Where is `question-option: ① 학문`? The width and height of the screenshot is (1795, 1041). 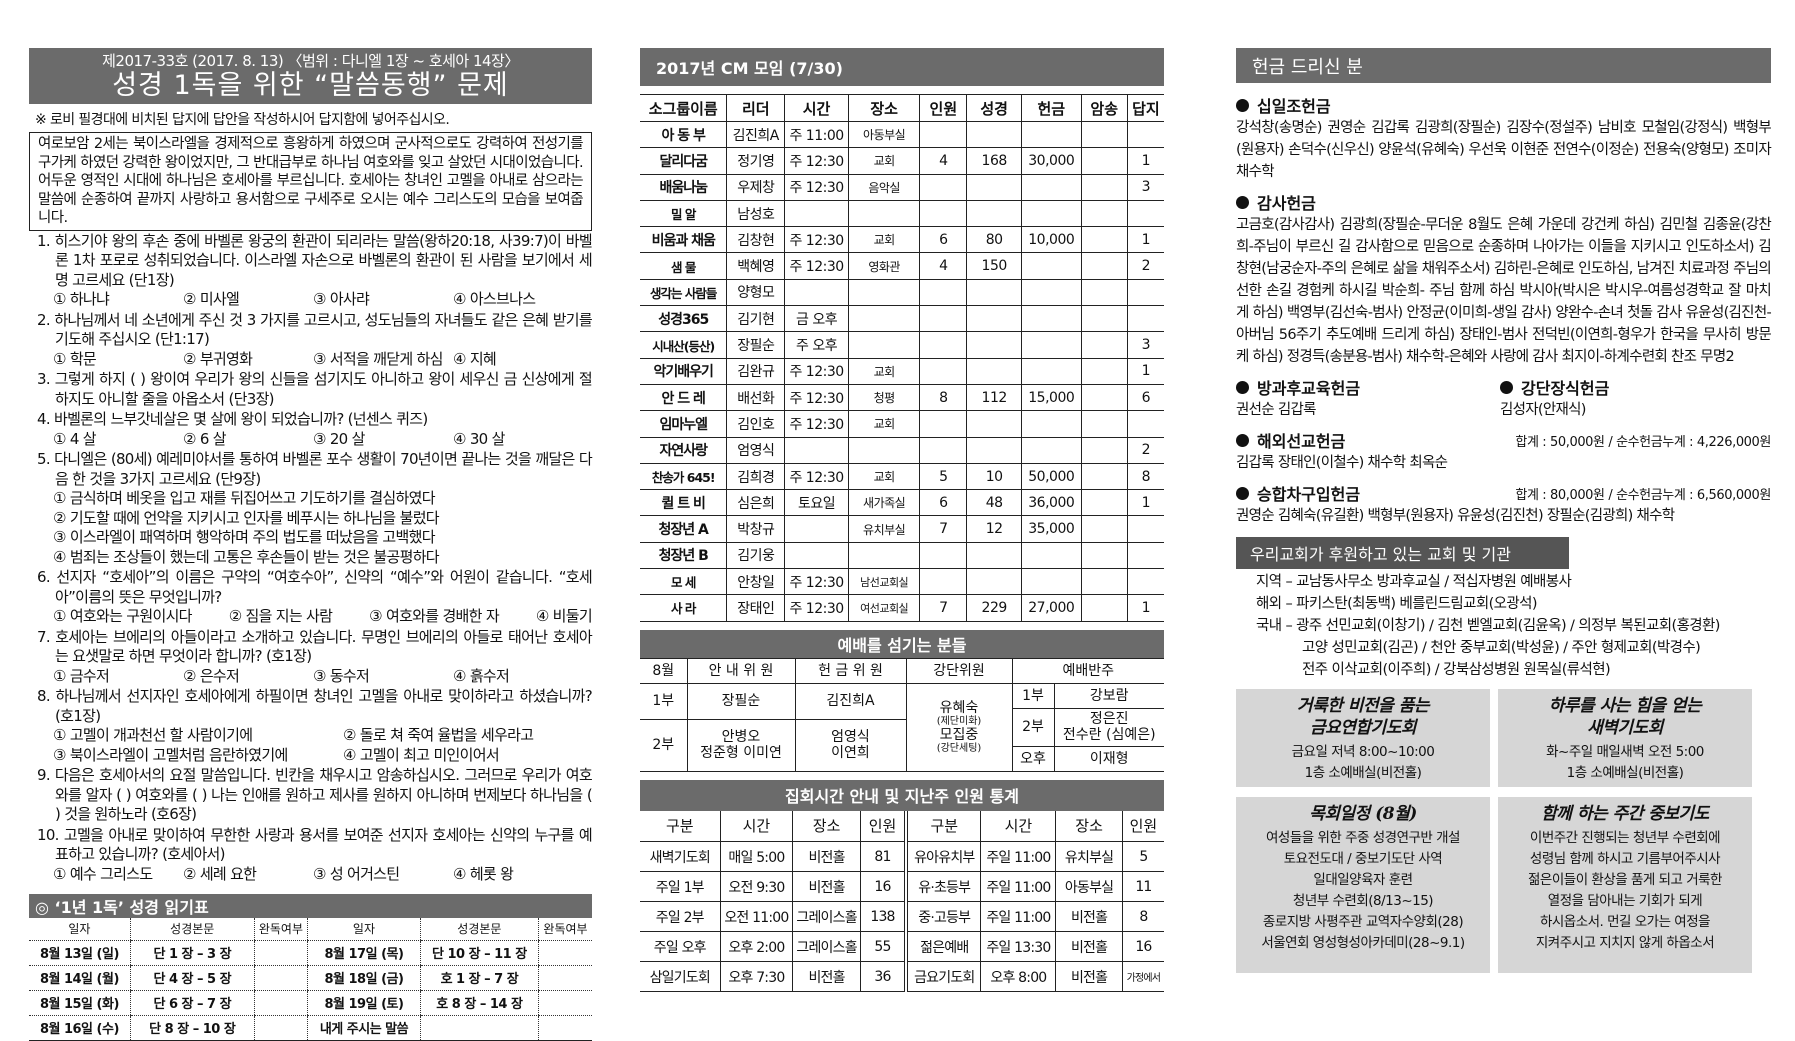
question-option: ① 학문 is located at coordinates (75, 358).